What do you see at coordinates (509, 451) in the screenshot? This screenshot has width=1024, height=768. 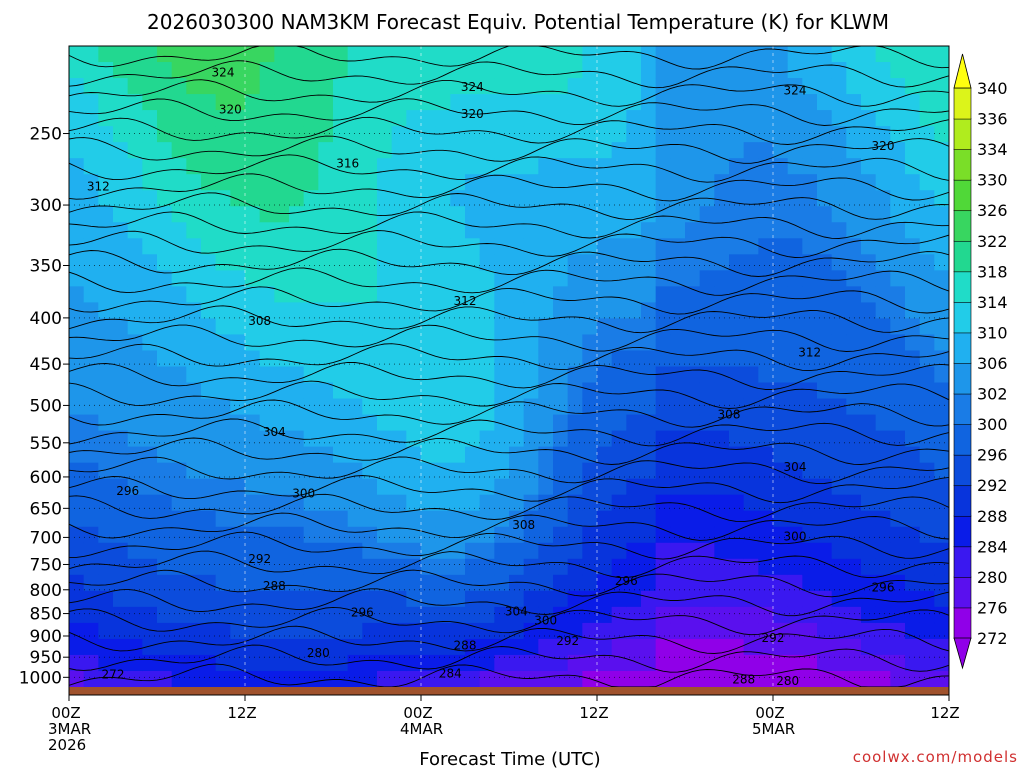 I see `contour-line` at bounding box center [509, 451].